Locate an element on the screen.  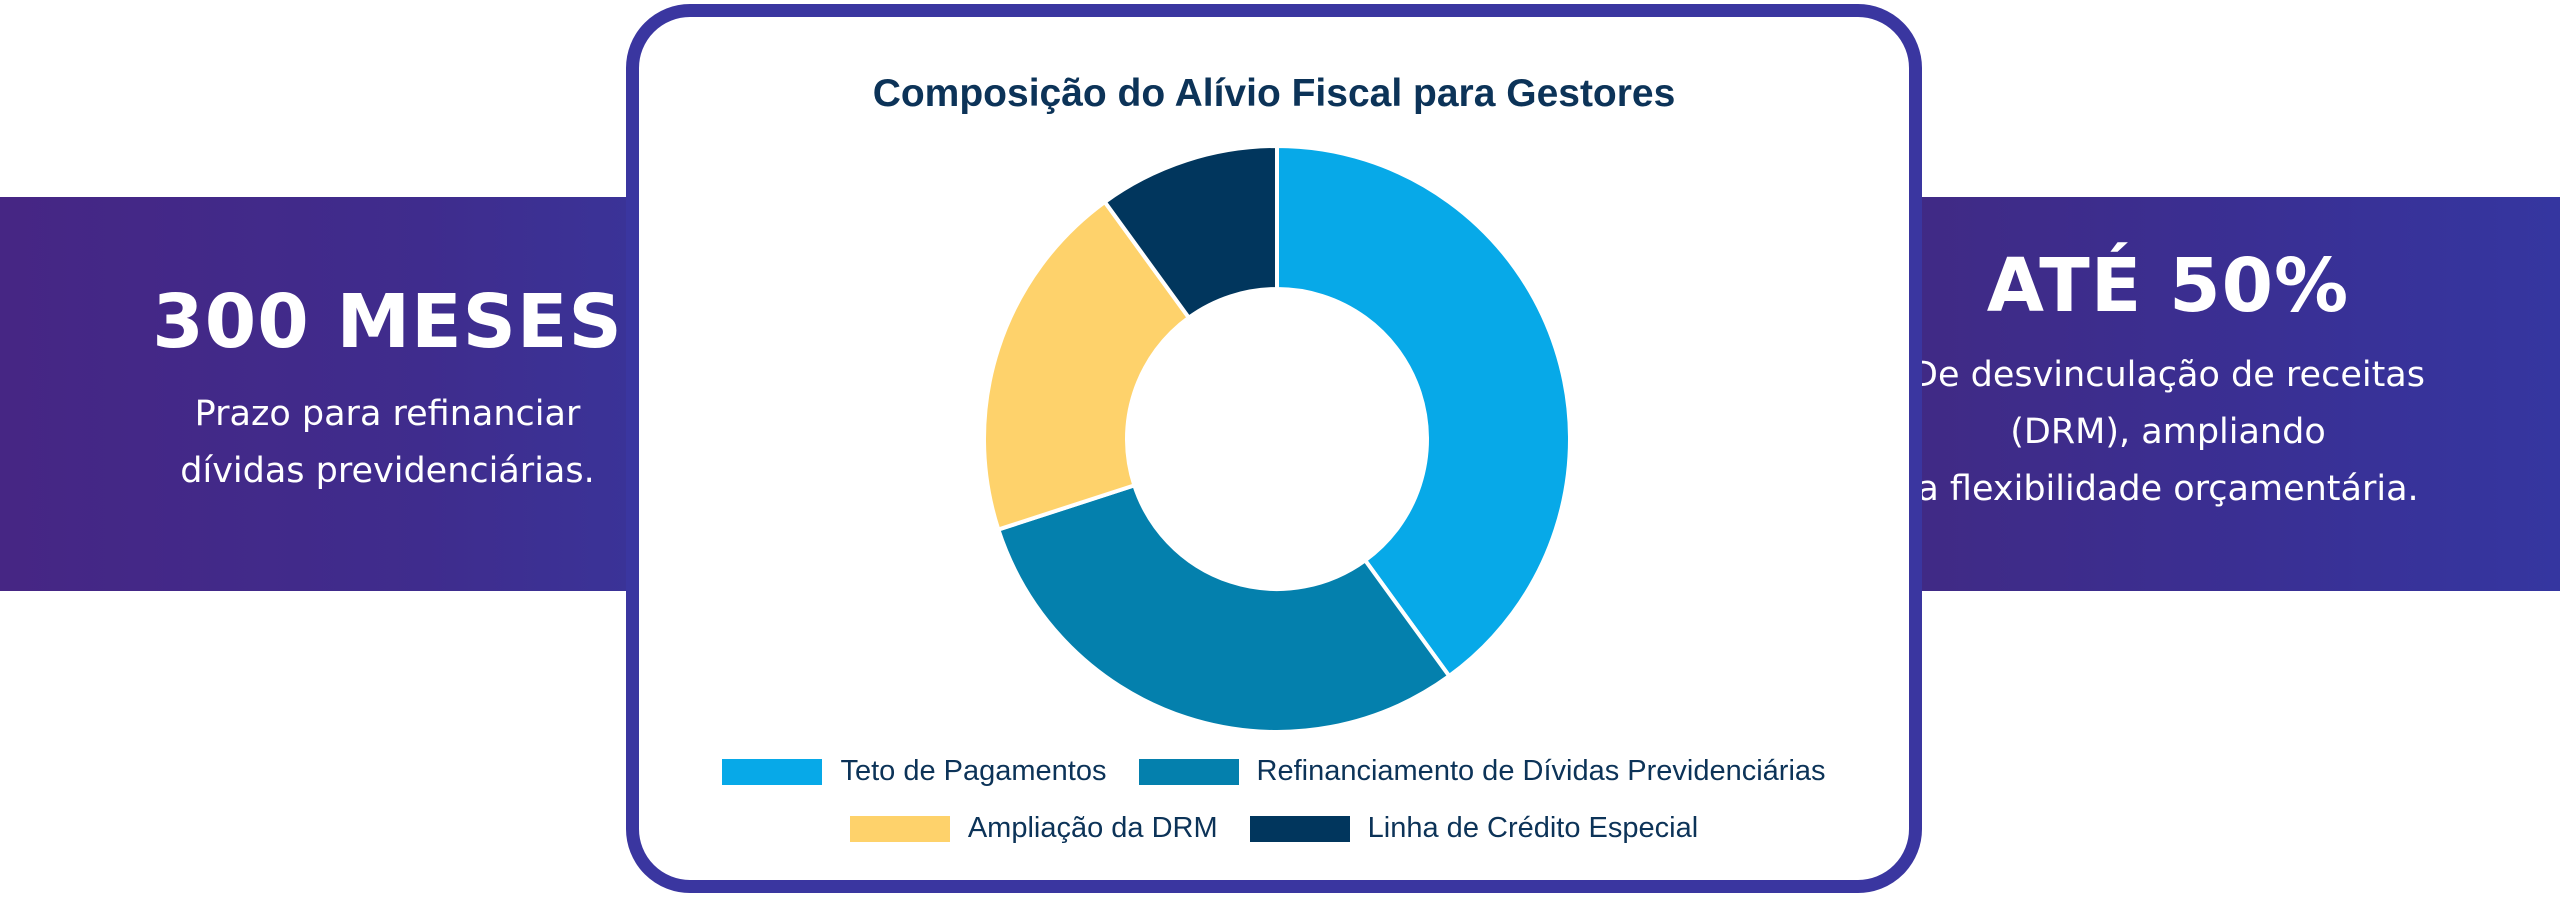
legend-swatch-credito is located at coordinates (1299, 828).